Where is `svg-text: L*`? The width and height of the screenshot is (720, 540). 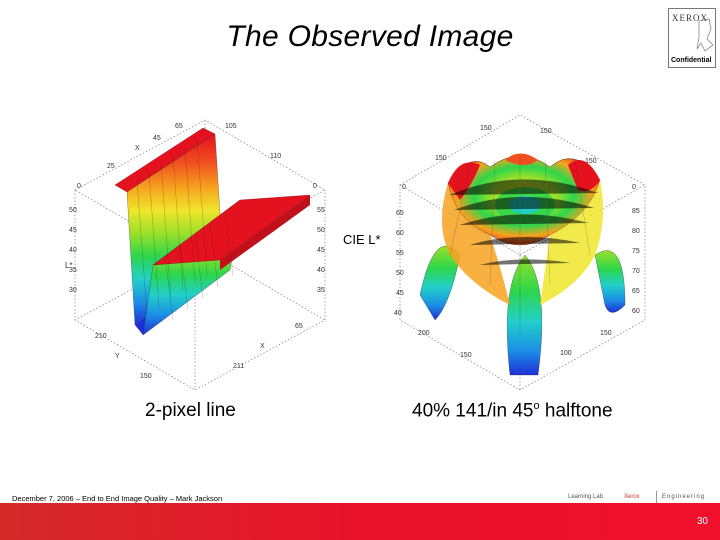
svg-text: L* is located at coordinates (69, 265).